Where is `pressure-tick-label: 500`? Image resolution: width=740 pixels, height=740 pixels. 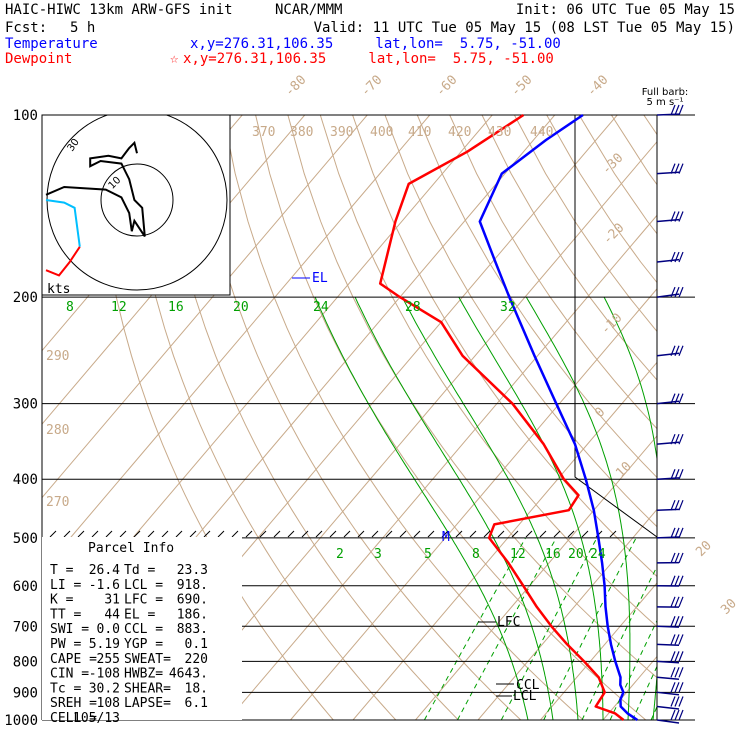
pressure-tick-label: 500 is located at coordinates (25, 539).